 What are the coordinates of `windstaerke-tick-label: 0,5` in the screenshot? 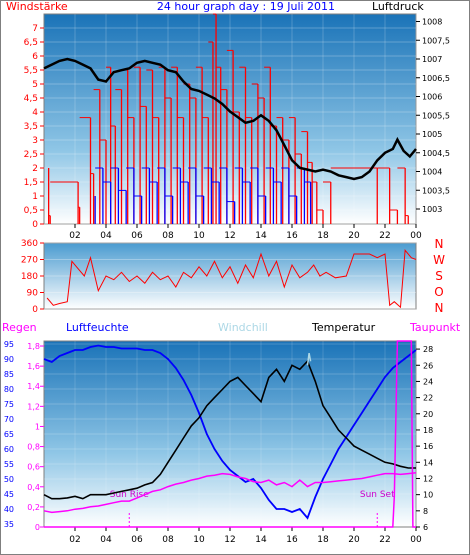 It's located at (31, 211).